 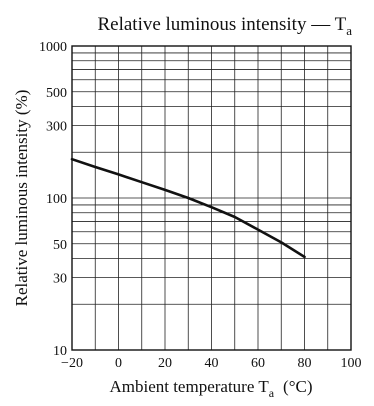 I want to click on x-tick-label: 40, so click(x=212, y=363).